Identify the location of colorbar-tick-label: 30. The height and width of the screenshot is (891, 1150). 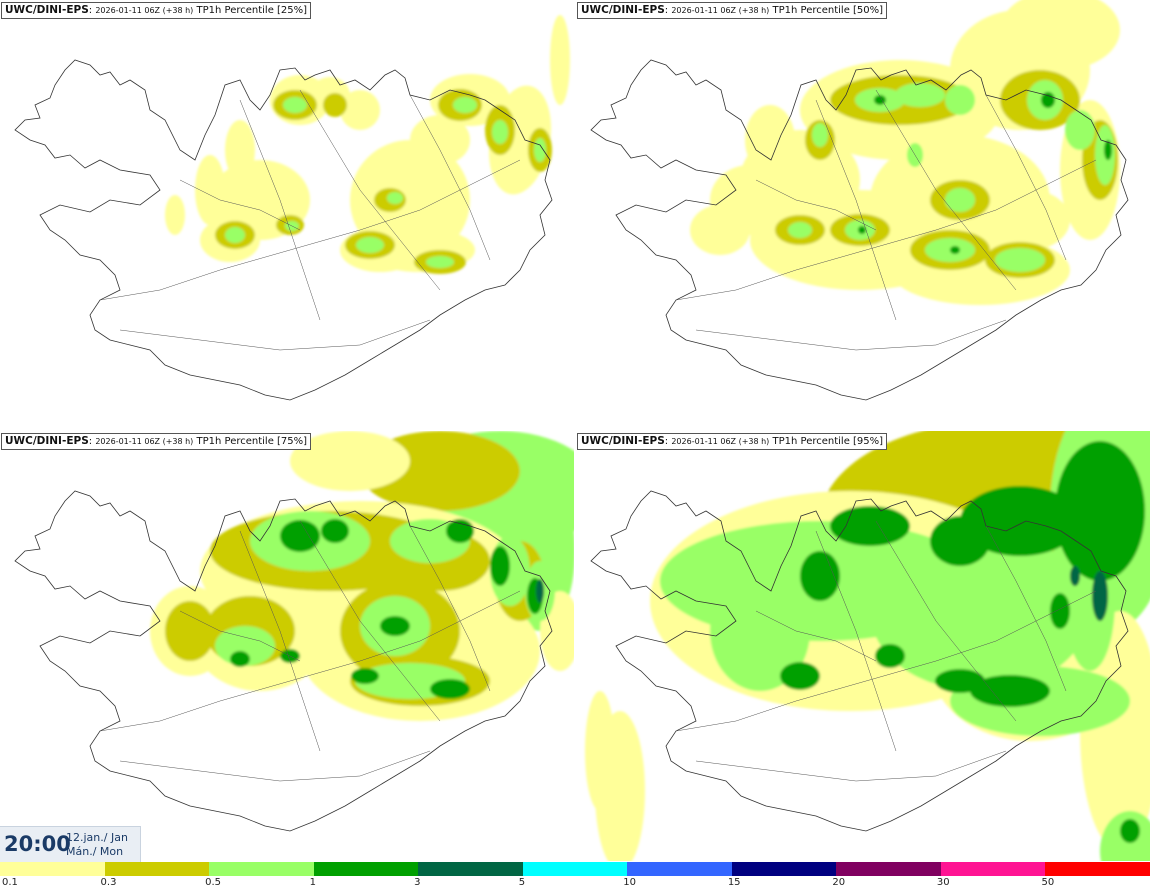
(943, 882).